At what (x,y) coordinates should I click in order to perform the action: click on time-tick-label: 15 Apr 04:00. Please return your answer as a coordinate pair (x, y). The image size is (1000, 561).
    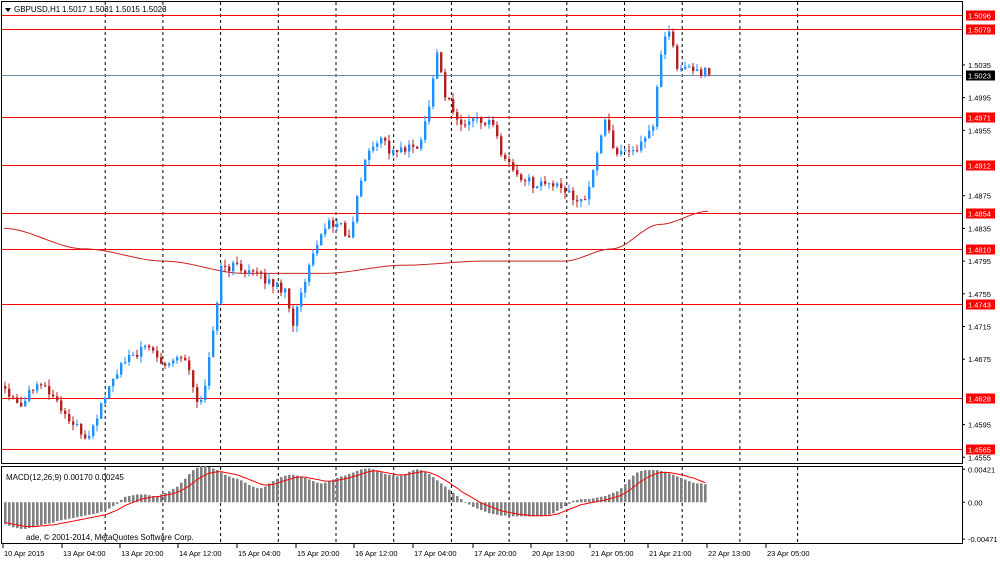
    Looking at the image, I should click on (259, 553).